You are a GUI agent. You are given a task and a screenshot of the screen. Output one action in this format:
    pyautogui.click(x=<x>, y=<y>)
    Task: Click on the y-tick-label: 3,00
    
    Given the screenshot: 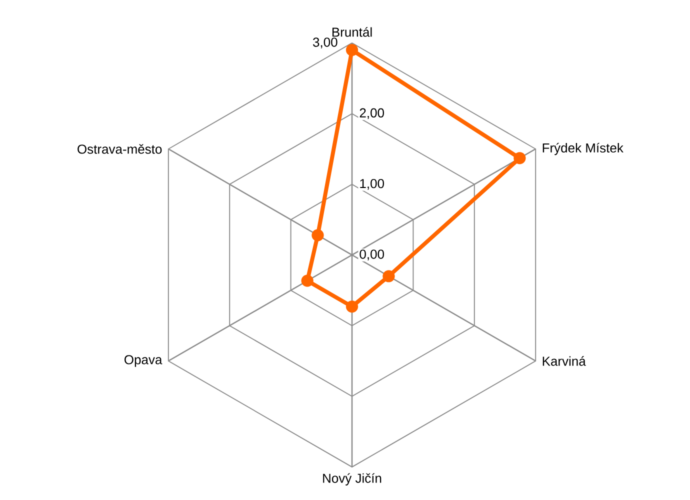 What is the action you would take?
    pyautogui.click(x=325, y=43)
    